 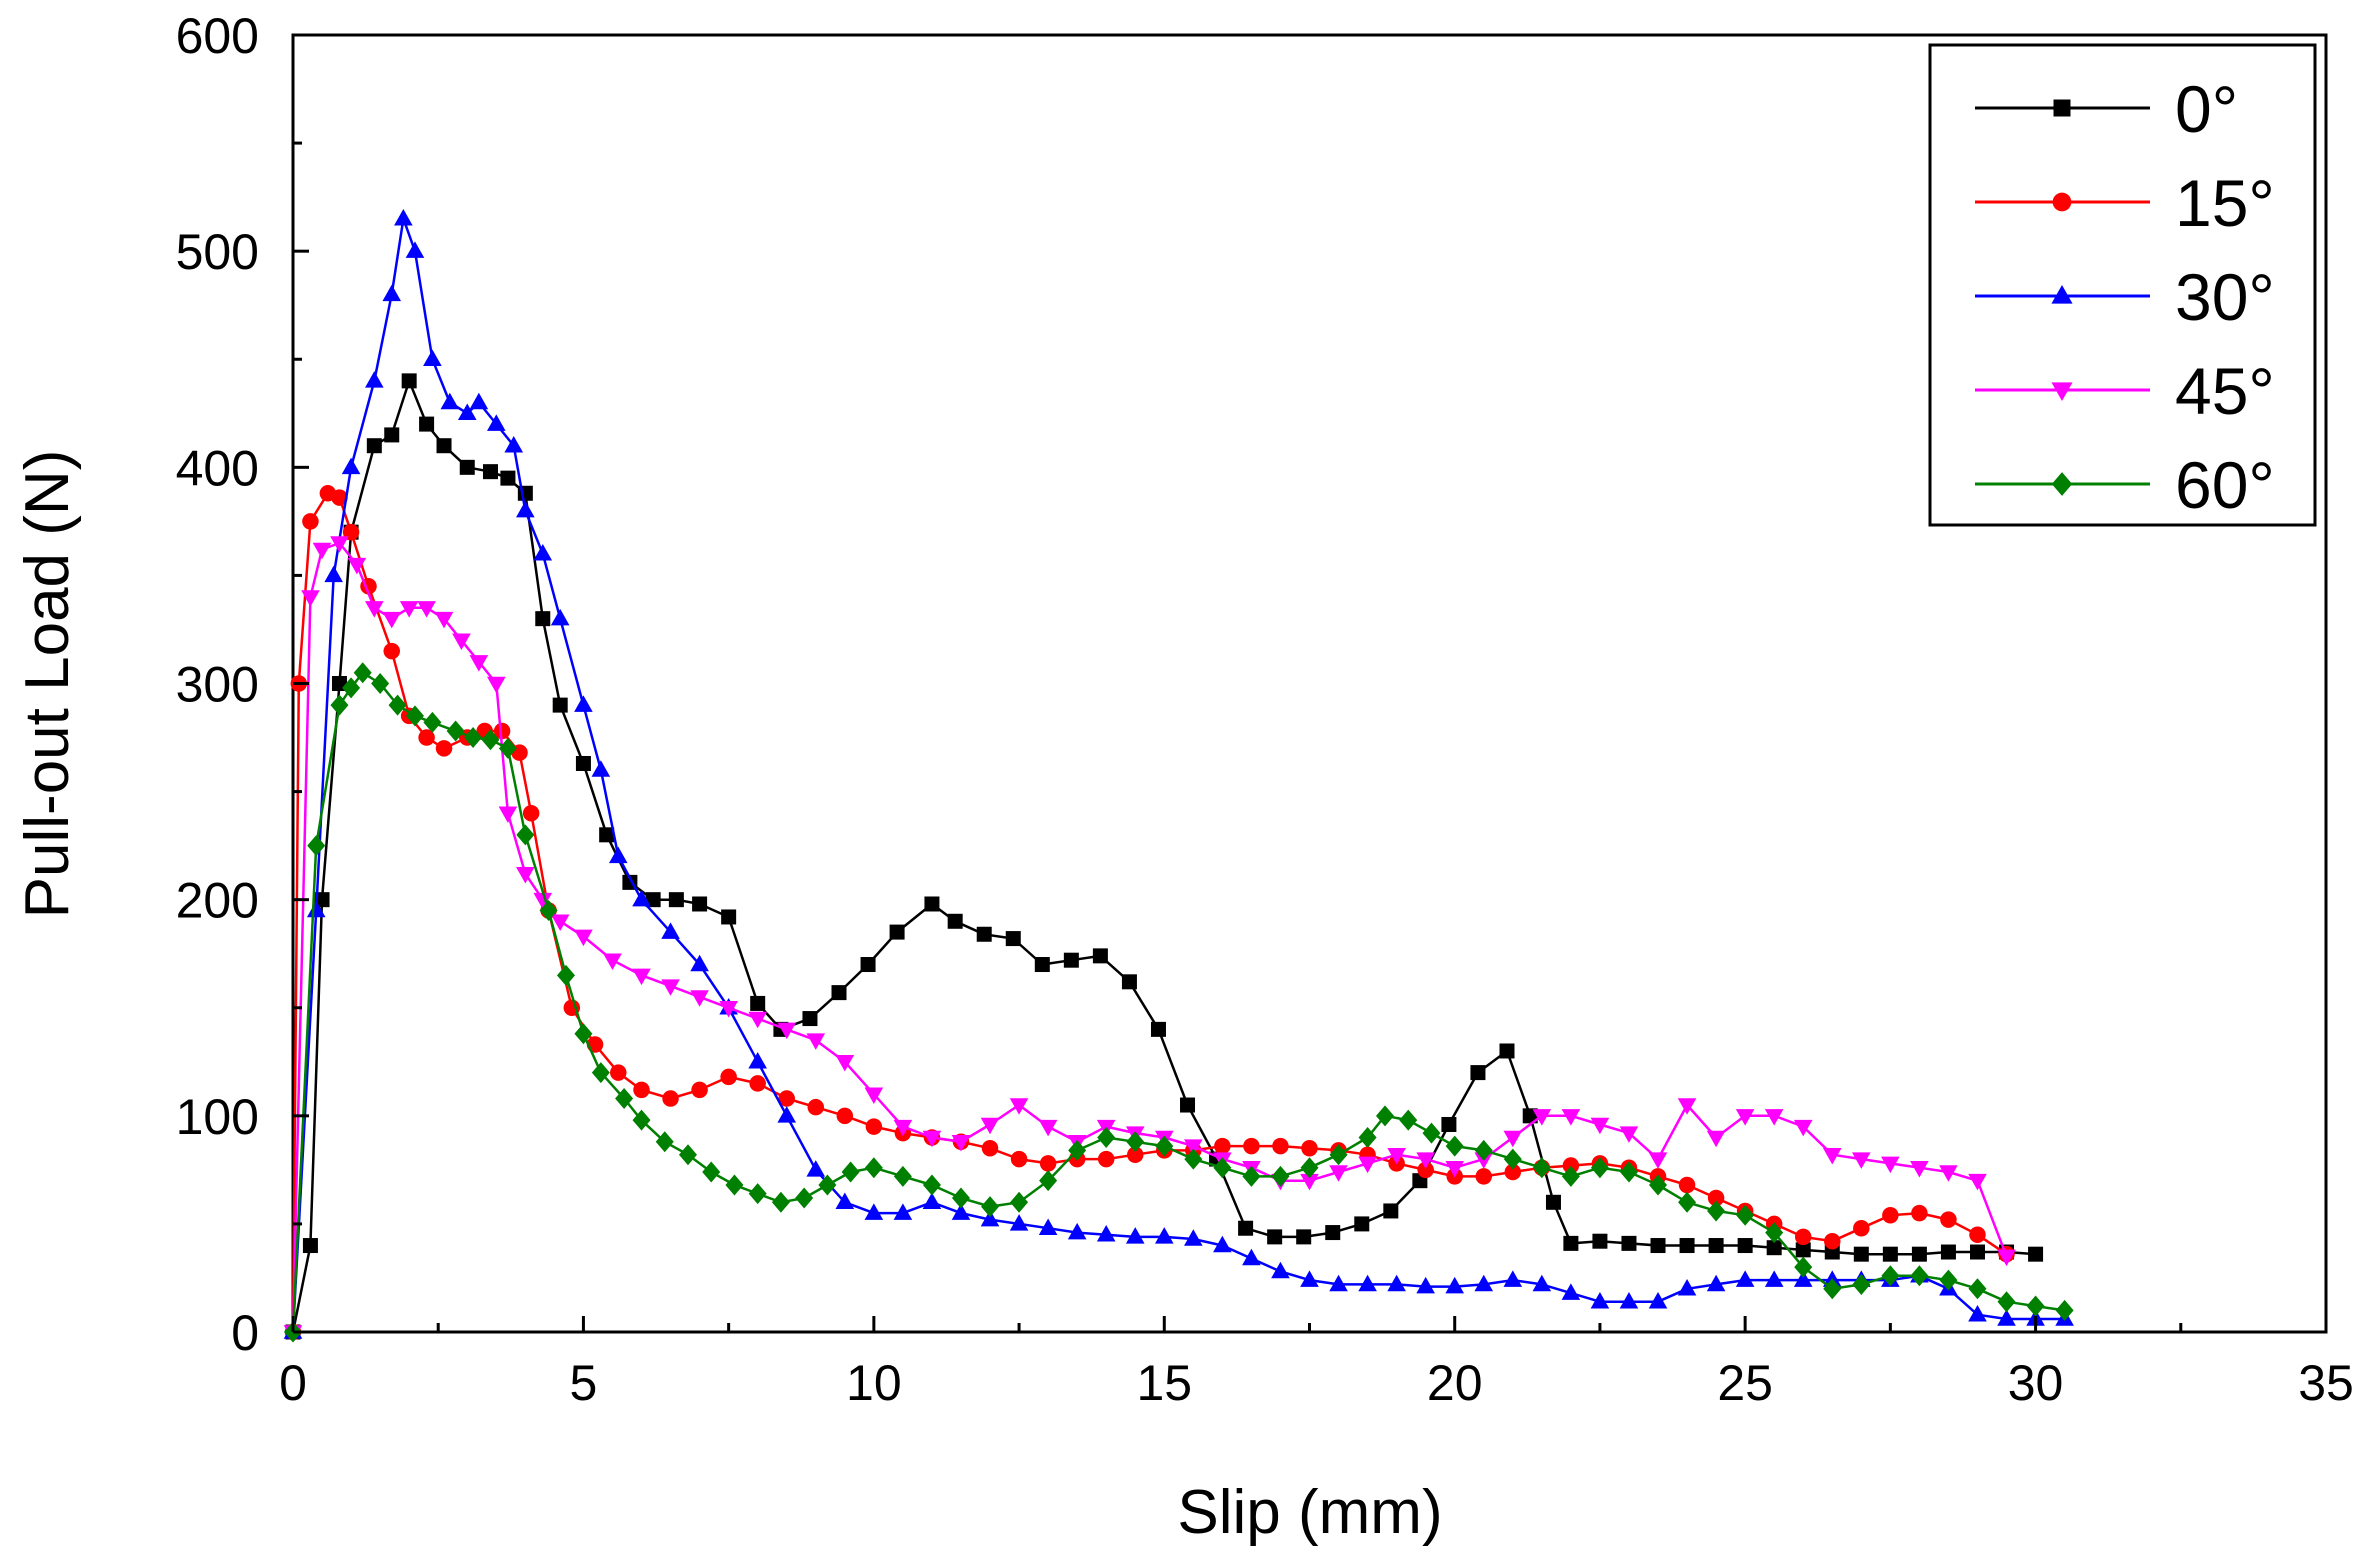 I want to click on legend-label: 60°, so click(x=2225, y=485).